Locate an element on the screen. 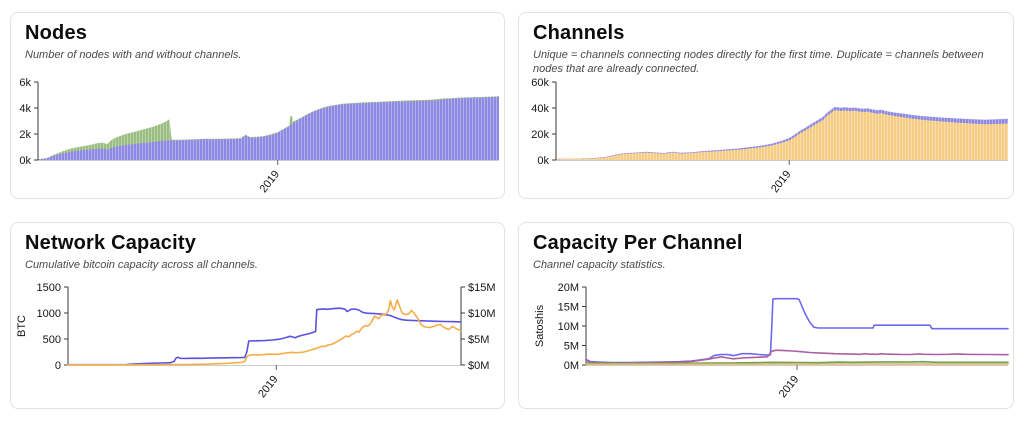  svg-text: 4k is located at coordinates (25, 109).